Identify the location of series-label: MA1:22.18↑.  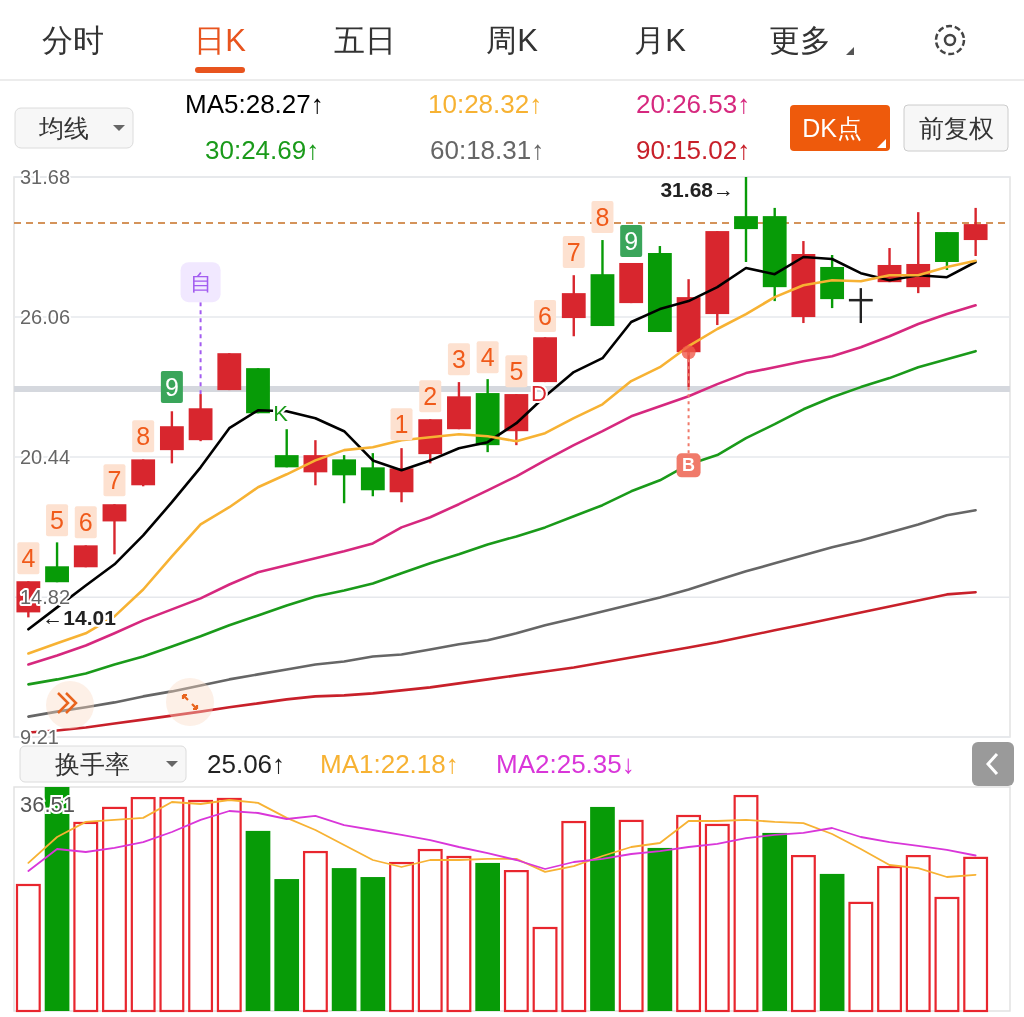
(389, 764).